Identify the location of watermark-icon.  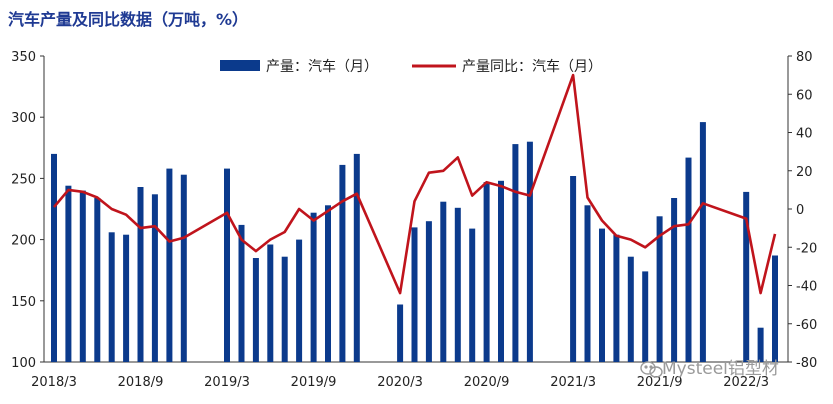
(651, 369).